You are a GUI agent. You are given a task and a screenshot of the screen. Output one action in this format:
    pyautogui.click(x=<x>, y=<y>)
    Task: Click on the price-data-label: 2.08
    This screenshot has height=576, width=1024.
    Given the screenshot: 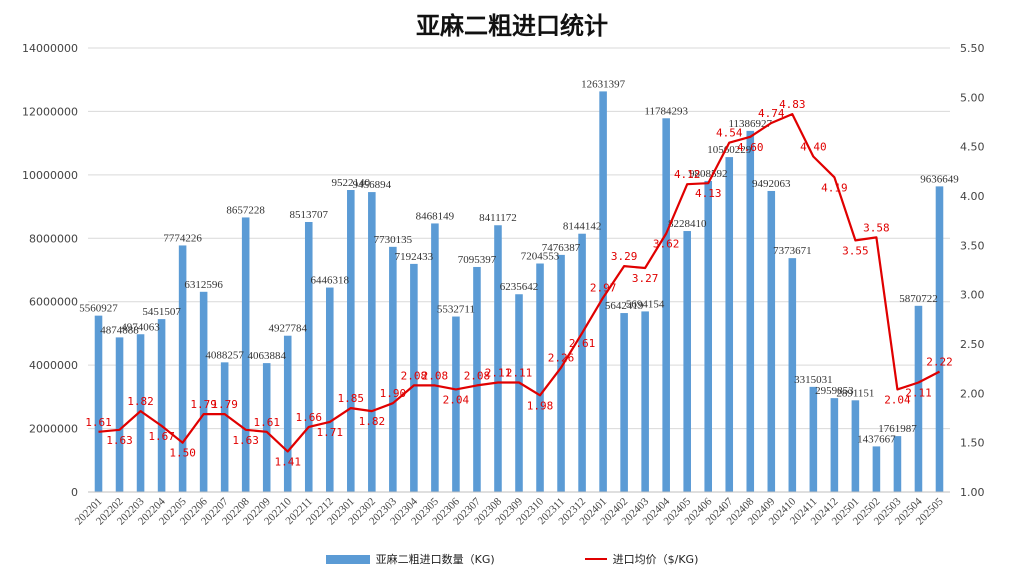 What is the action you would take?
    pyautogui.click(x=435, y=375)
    